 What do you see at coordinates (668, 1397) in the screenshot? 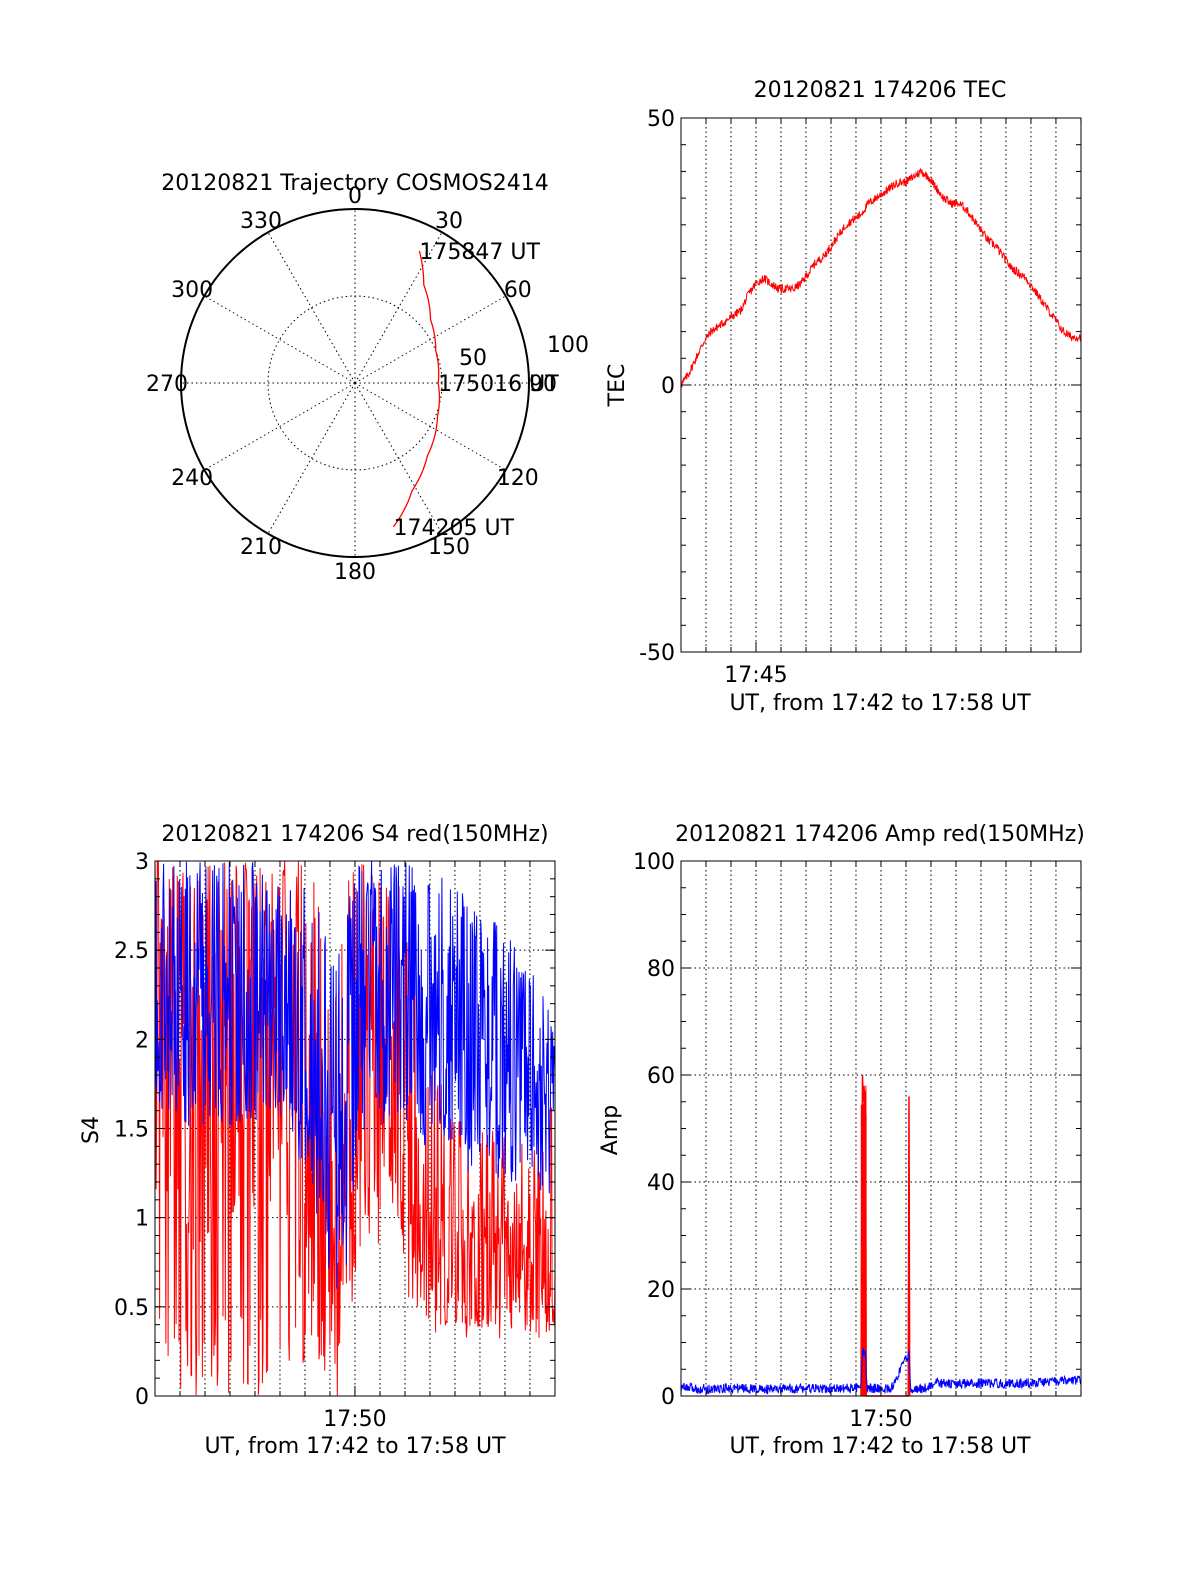
I see `amp-ytick-label-0: 0` at bounding box center [668, 1397].